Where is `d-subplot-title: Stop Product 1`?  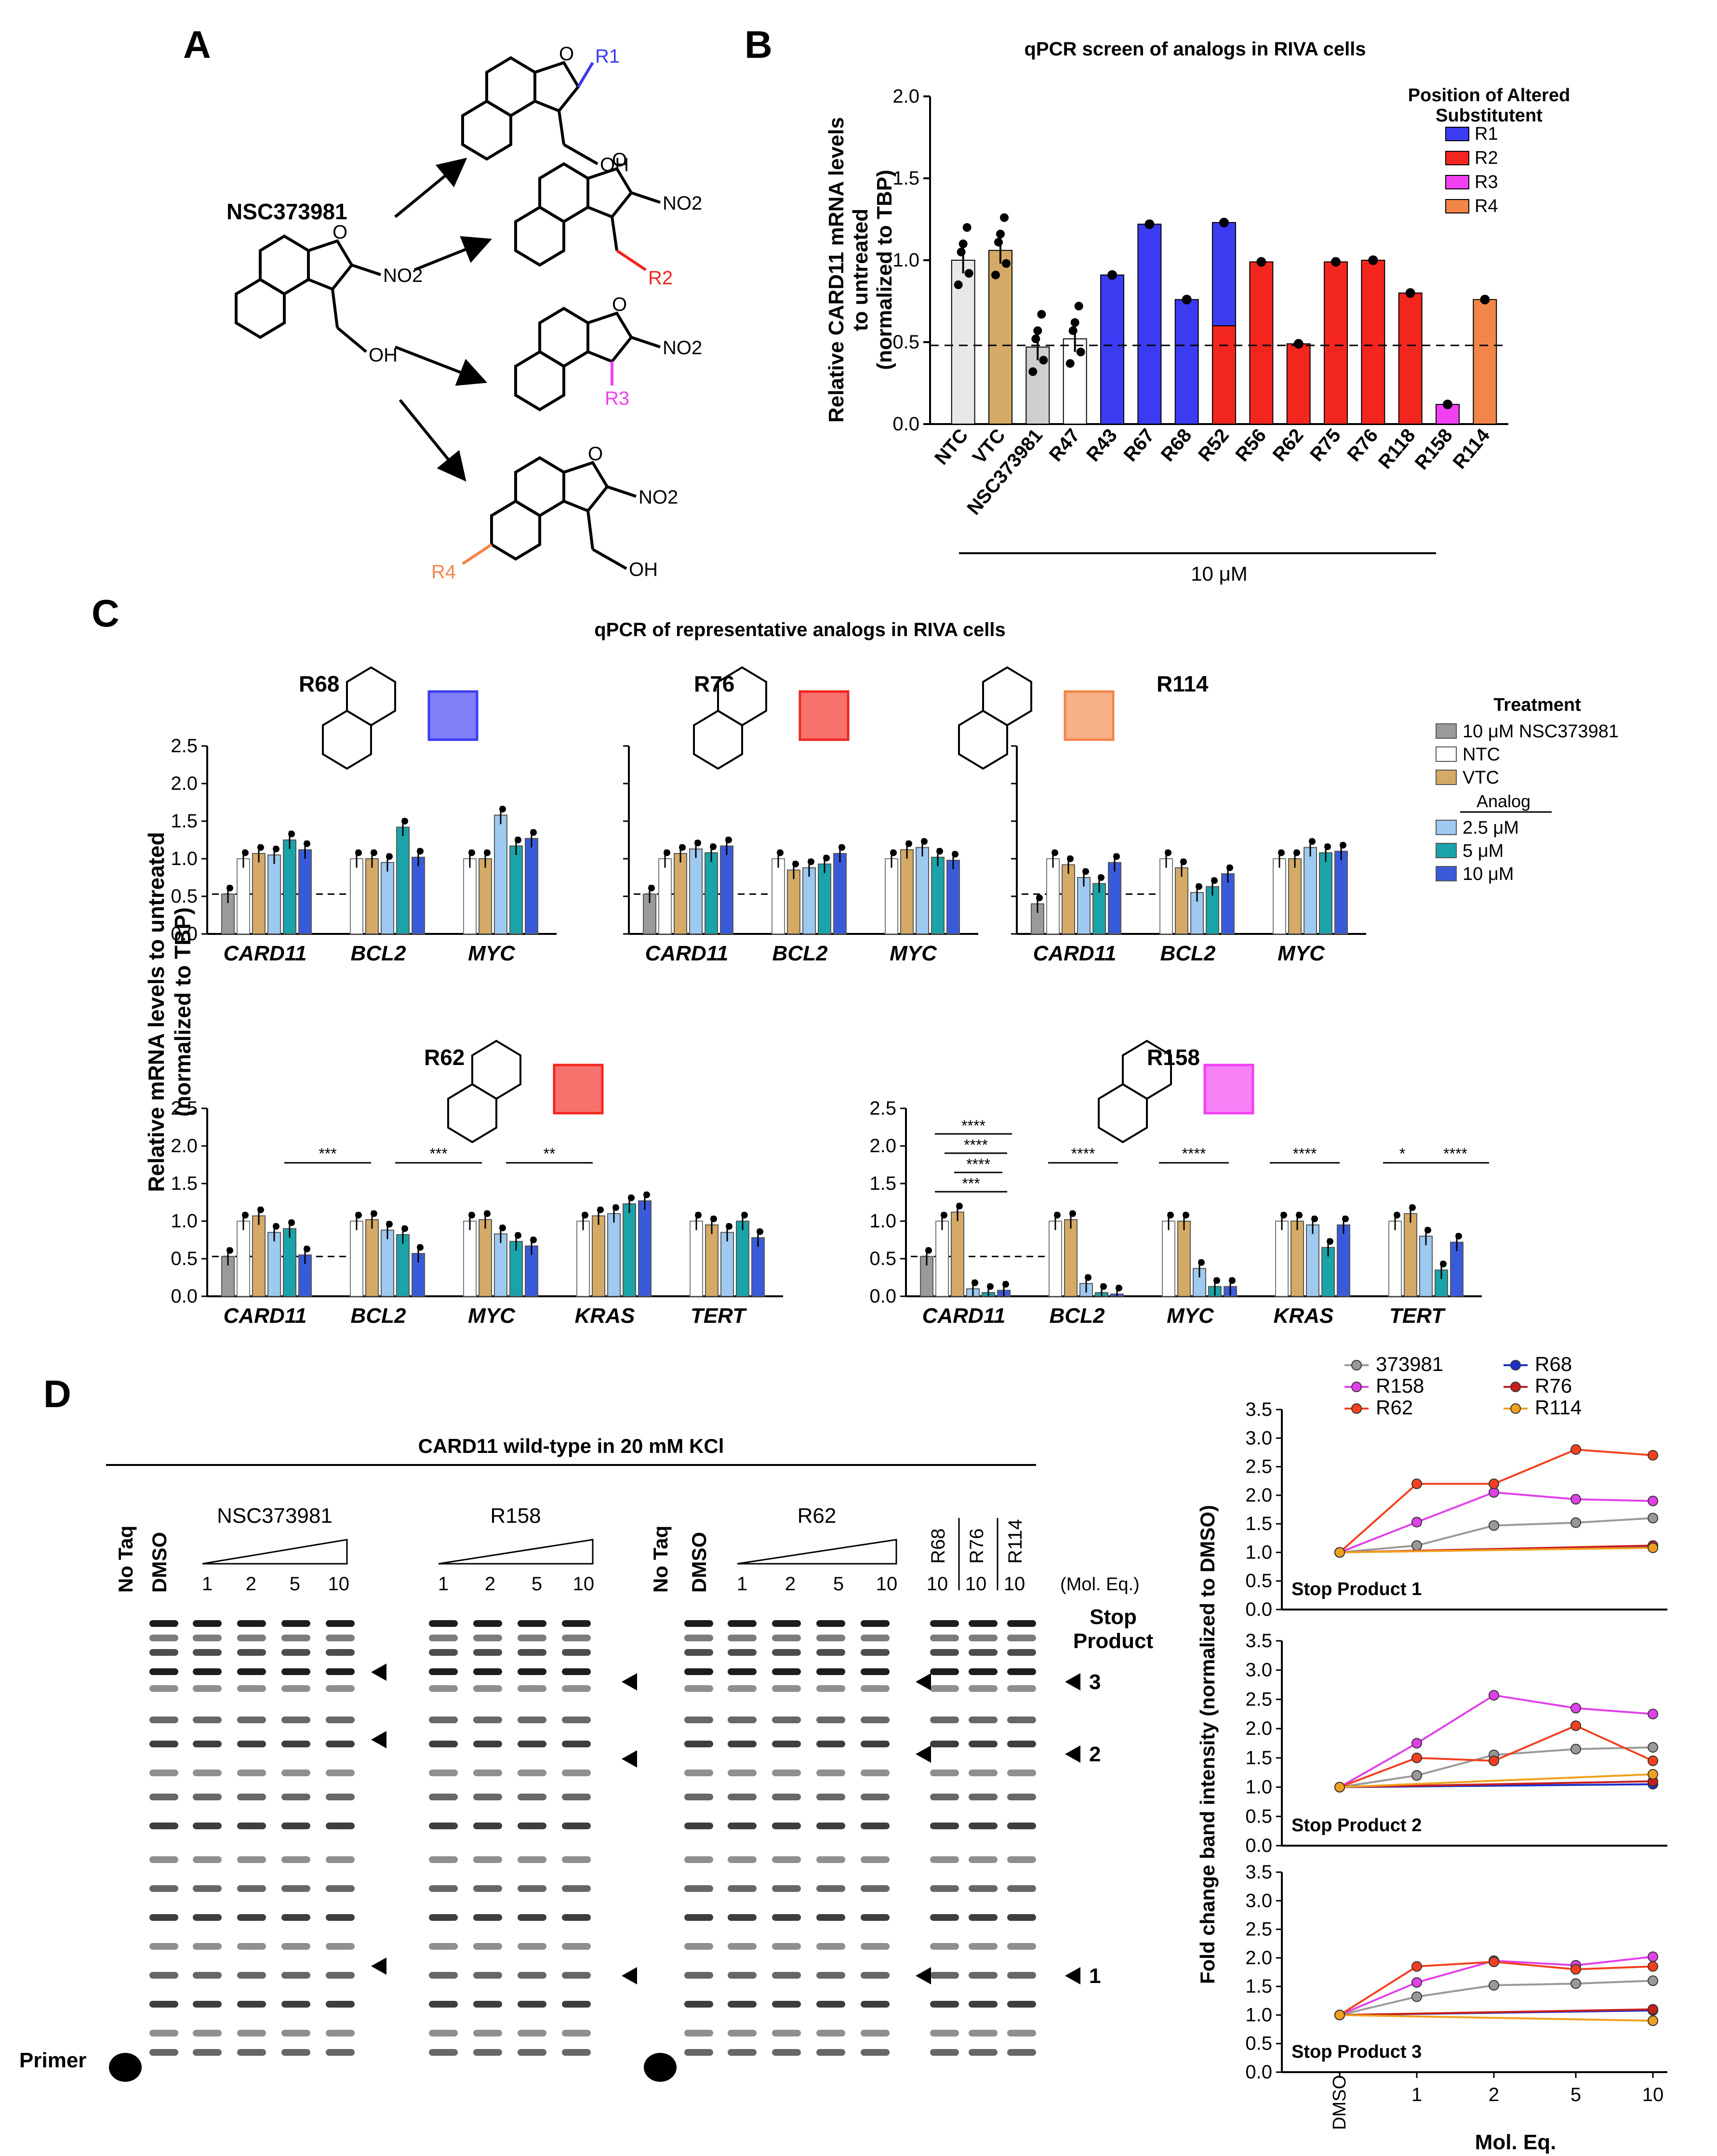
d-subplot-title: Stop Product 1 is located at coordinates (1356, 1589).